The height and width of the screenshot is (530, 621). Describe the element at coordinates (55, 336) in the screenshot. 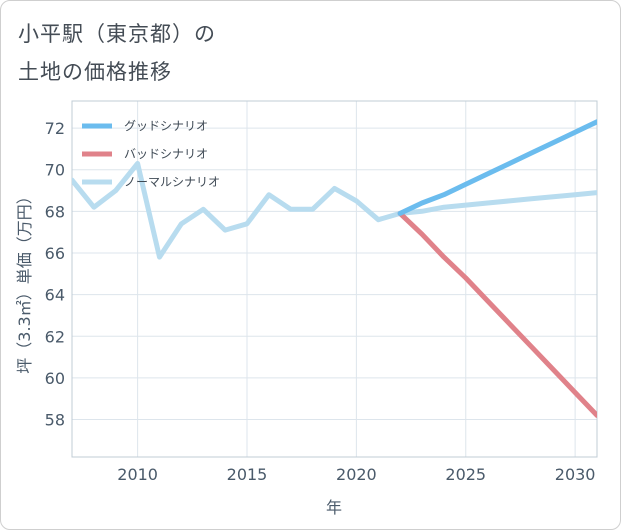

I see `y-tick-label-62: 62` at that location.